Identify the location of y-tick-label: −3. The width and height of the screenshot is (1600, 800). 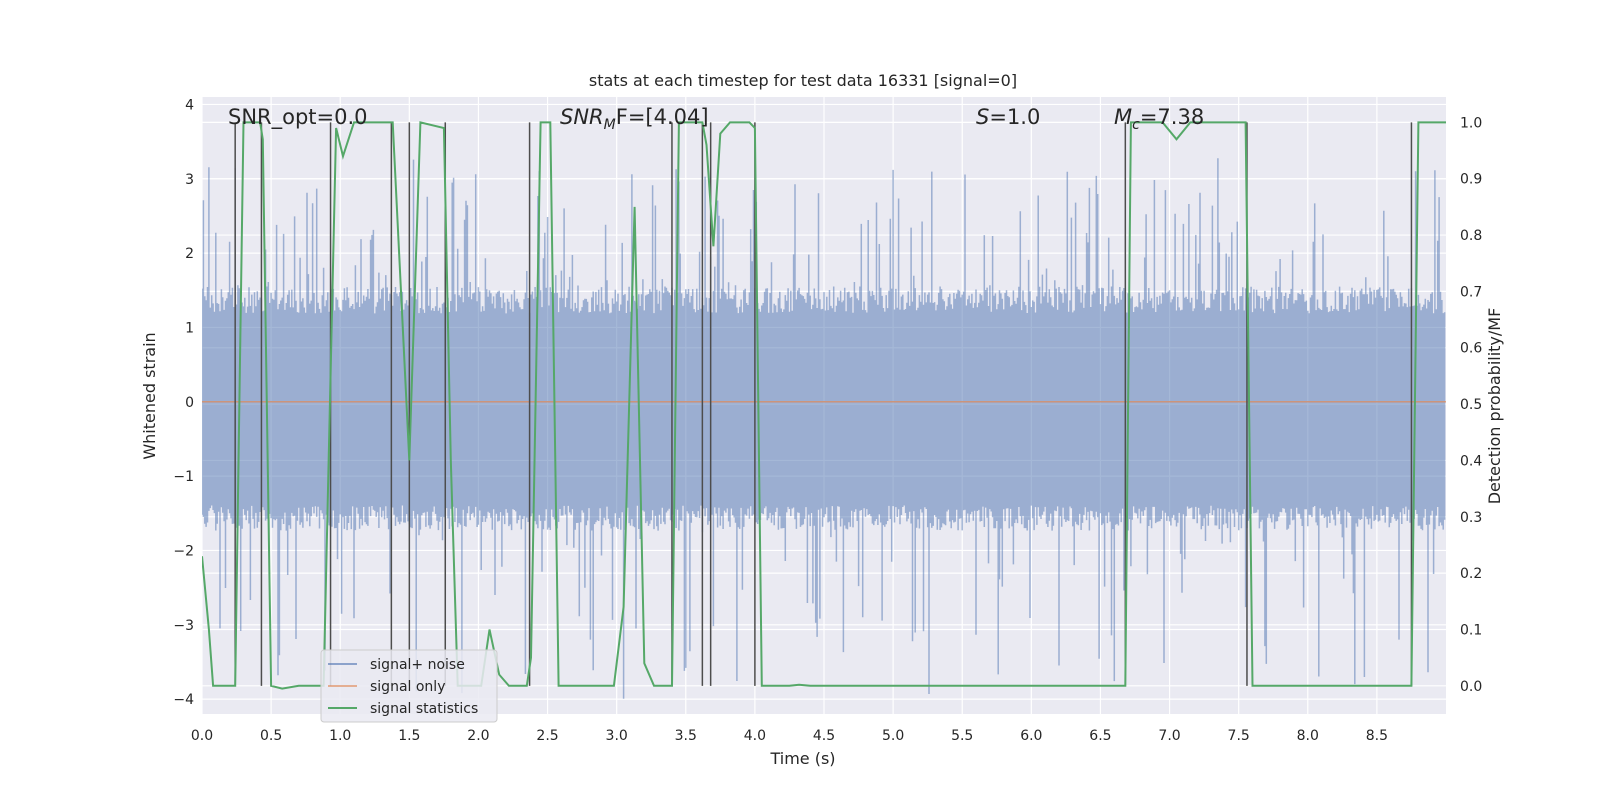
(183, 626).